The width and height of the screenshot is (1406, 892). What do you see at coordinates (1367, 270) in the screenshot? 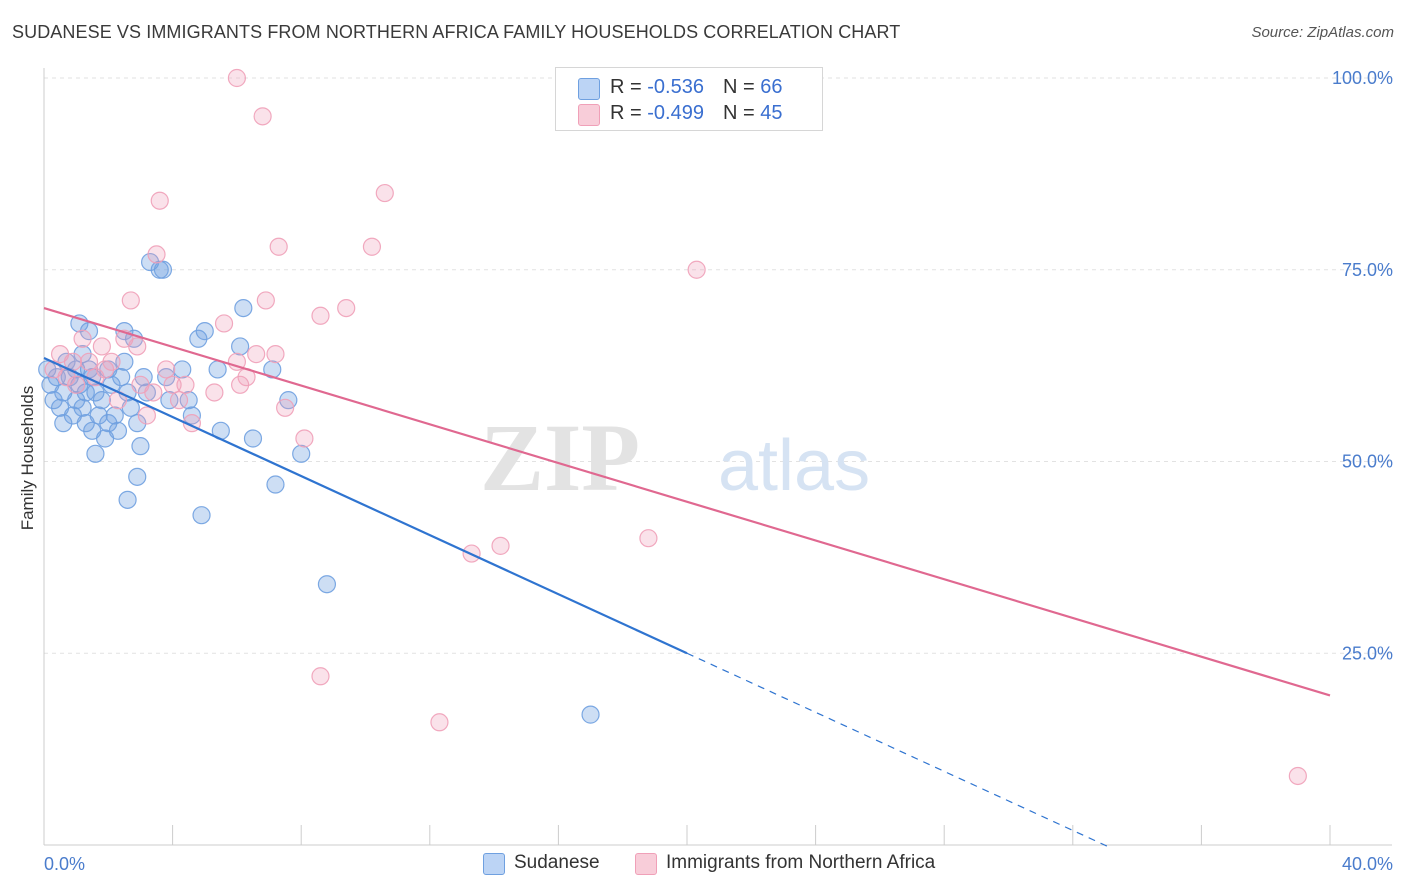
I see `y-tick-label: 75.0%` at bounding box center [1367, 270].